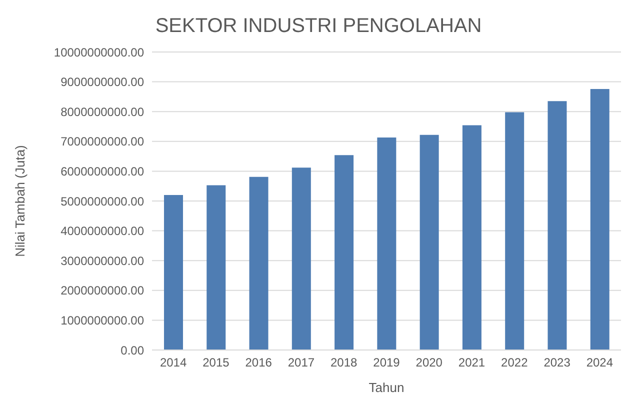 The height and width of the screenshot is (406, 637). I want to click on x-tick-label: 2014, so click(173, 363).